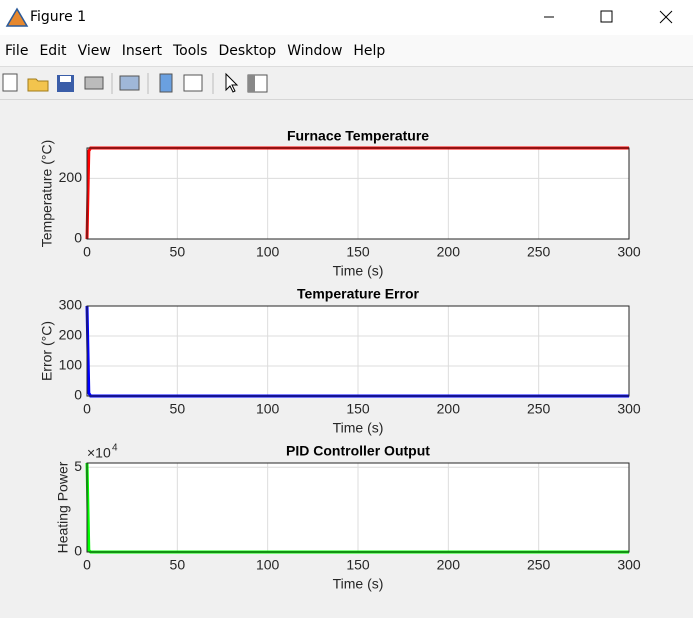 This screenshot has width=693, height=618. I want to click on menu-item: Help, so click(369, 51).